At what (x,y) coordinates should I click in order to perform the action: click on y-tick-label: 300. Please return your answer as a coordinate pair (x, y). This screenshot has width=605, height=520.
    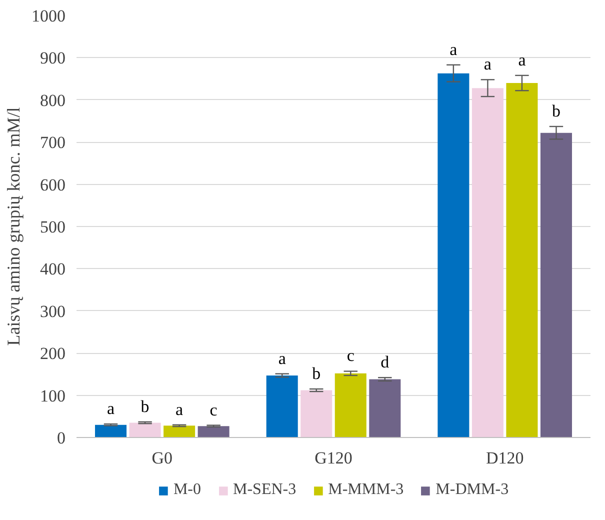
    Looking at the image, I should click on (53, 311).